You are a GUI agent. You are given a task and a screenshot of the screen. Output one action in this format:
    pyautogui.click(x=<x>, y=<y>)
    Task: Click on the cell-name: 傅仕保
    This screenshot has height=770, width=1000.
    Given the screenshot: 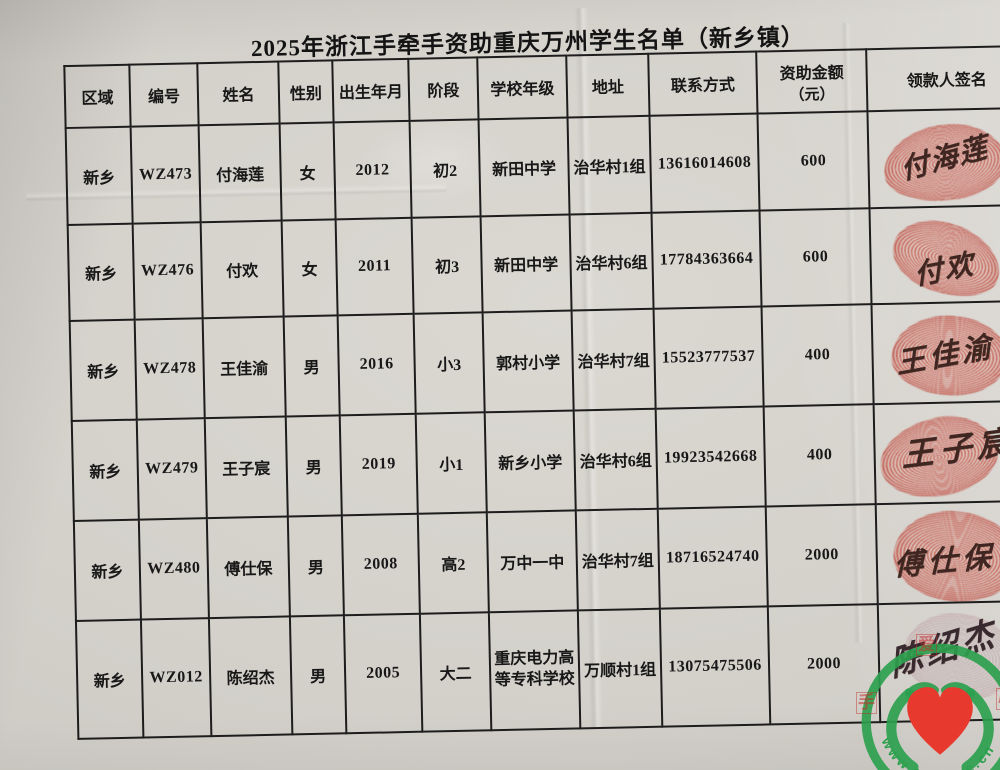 What is the action you would take?
    pyautogui.click(x=248, y=567)
    